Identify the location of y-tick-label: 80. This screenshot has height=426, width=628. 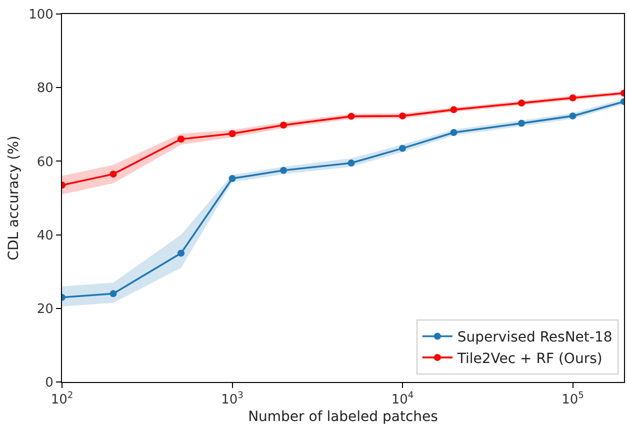
(45, 88).